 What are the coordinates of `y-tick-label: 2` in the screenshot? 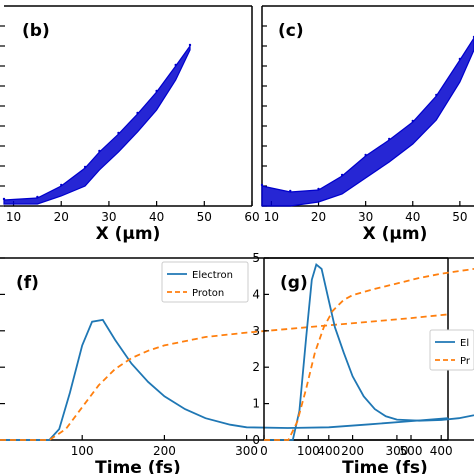 It's located at (256, 367).